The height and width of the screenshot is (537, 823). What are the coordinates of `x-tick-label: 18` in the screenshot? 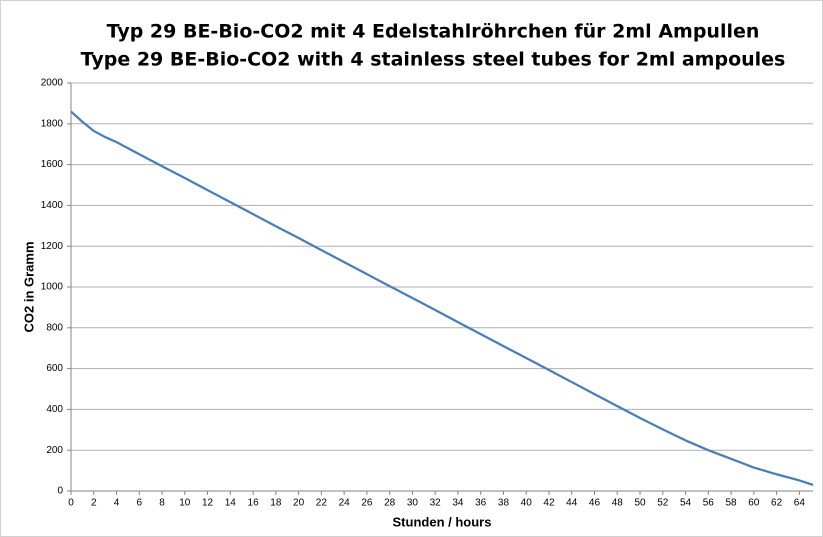 It's located at (276, 503).